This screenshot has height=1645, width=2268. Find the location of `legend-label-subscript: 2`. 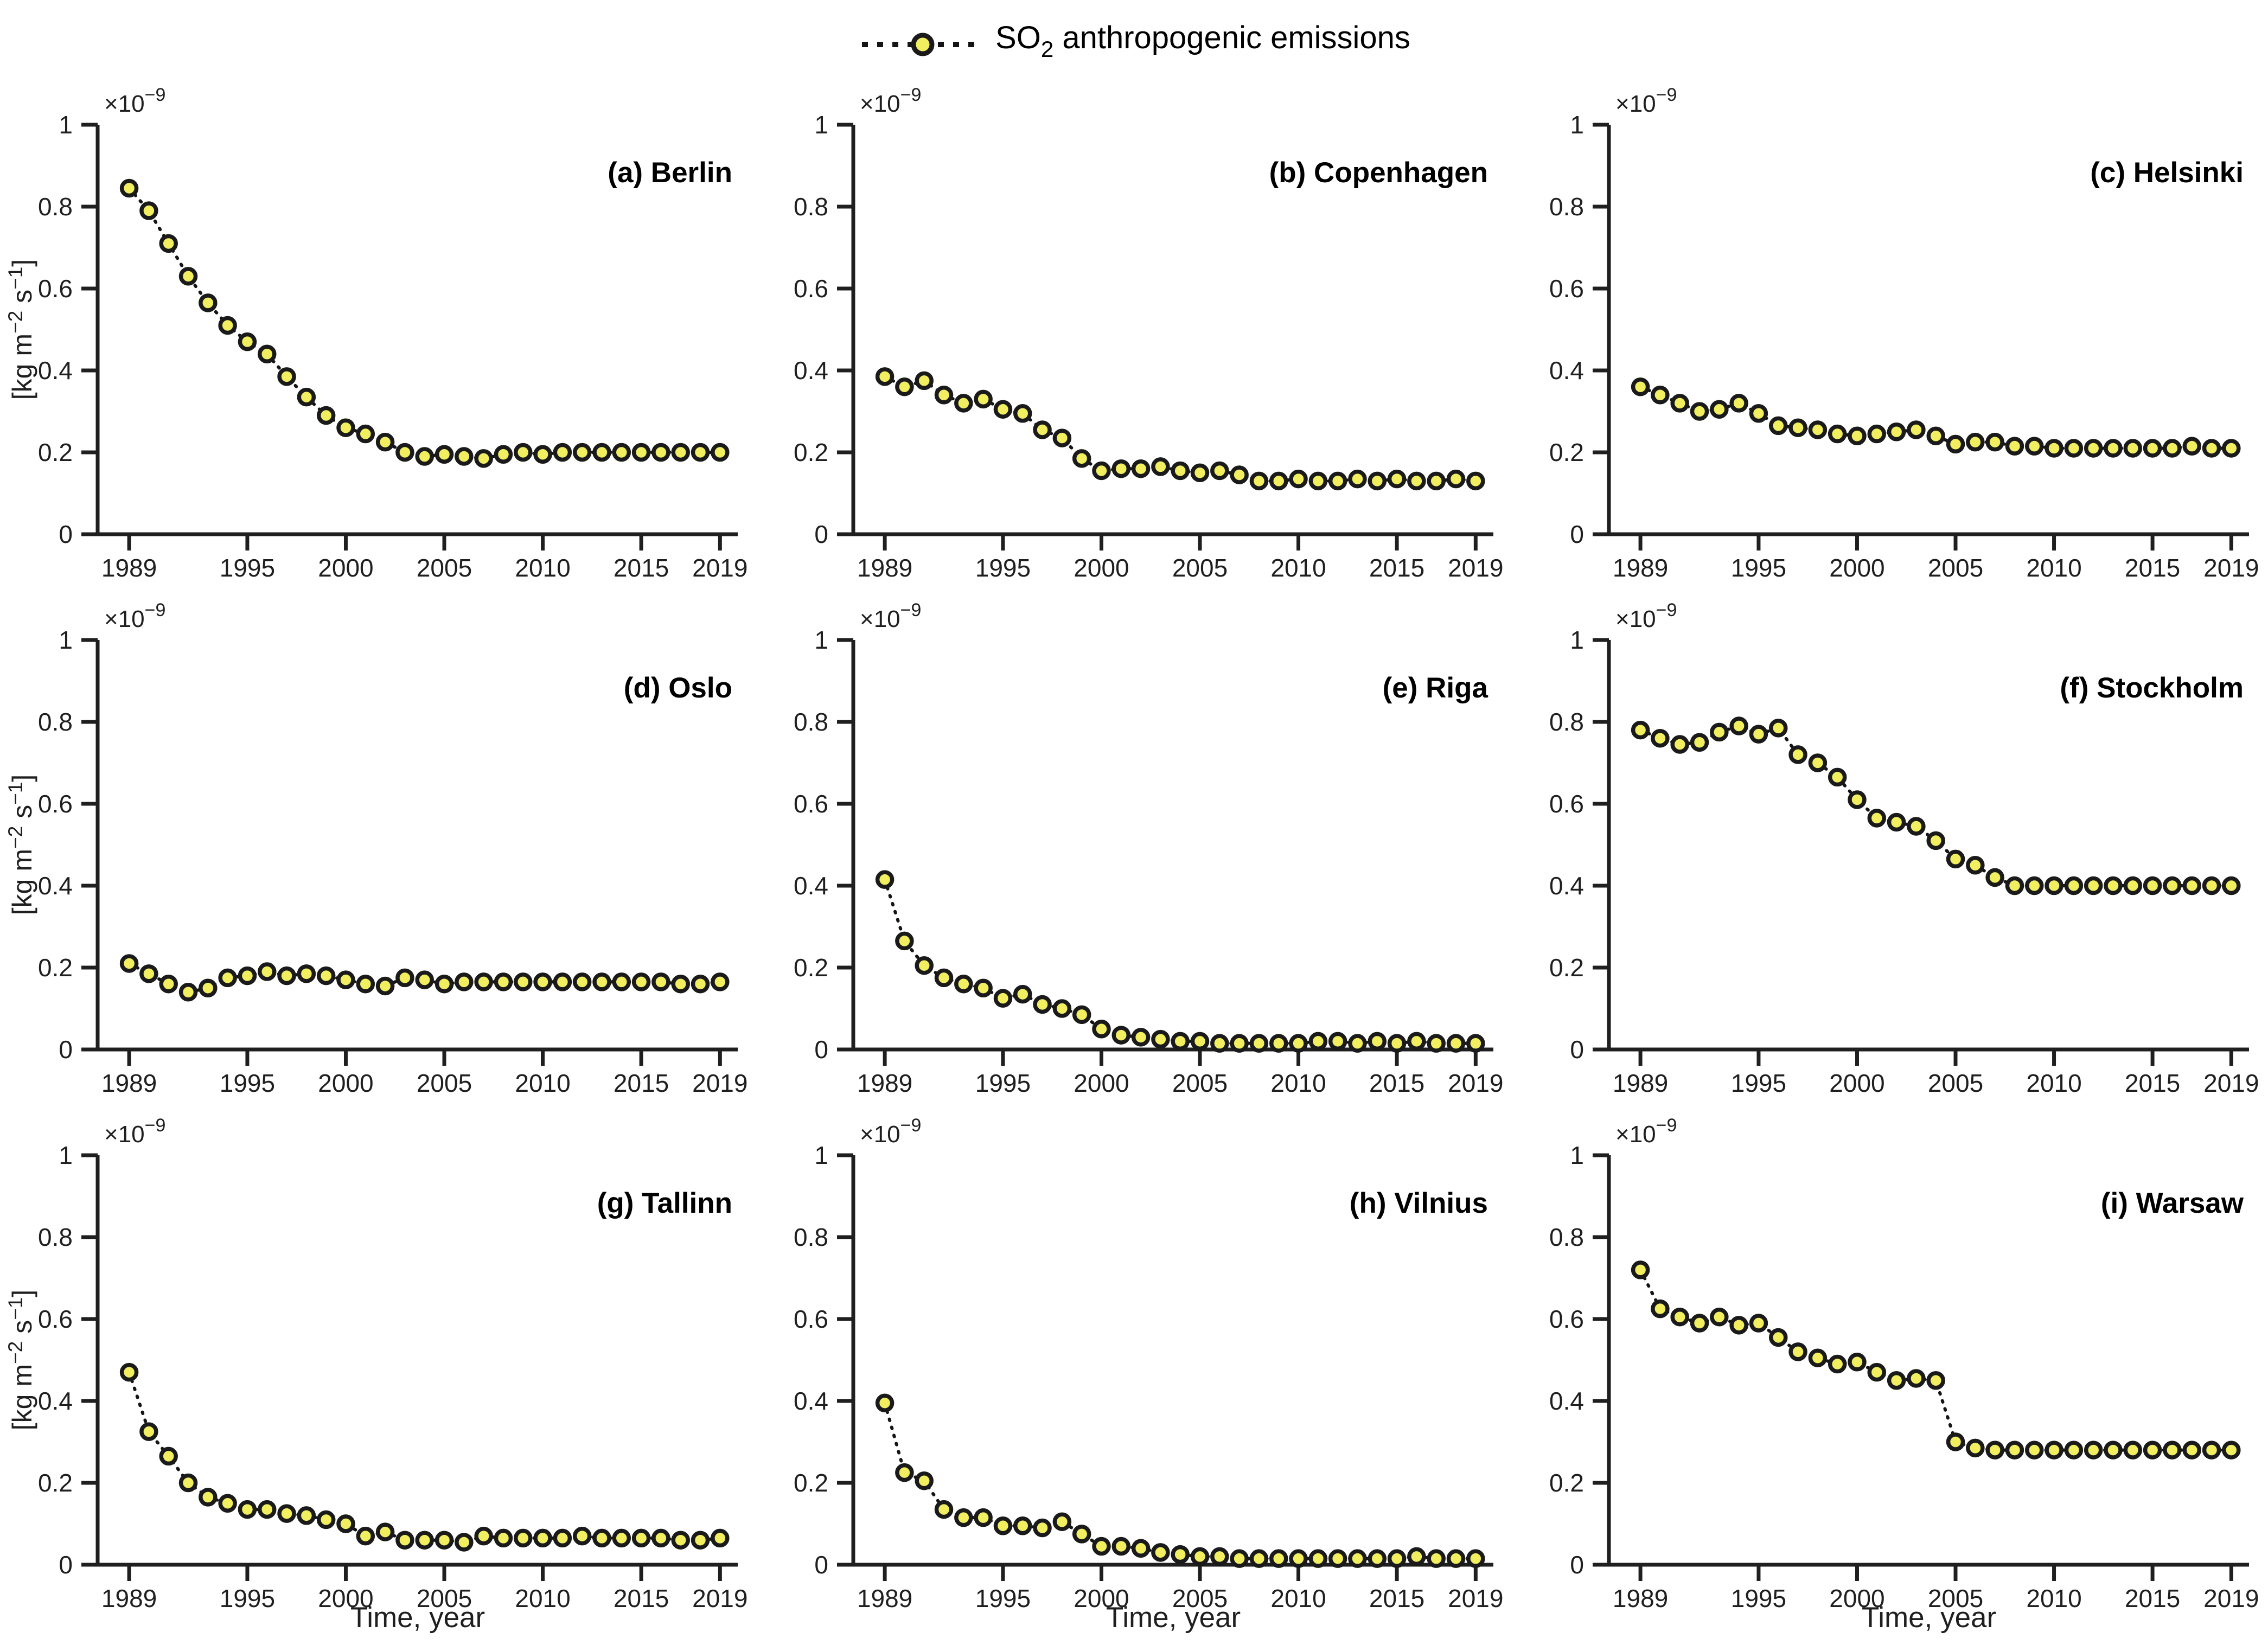

legend-label-subscript: 2 is located at coordinates (1047, 49).